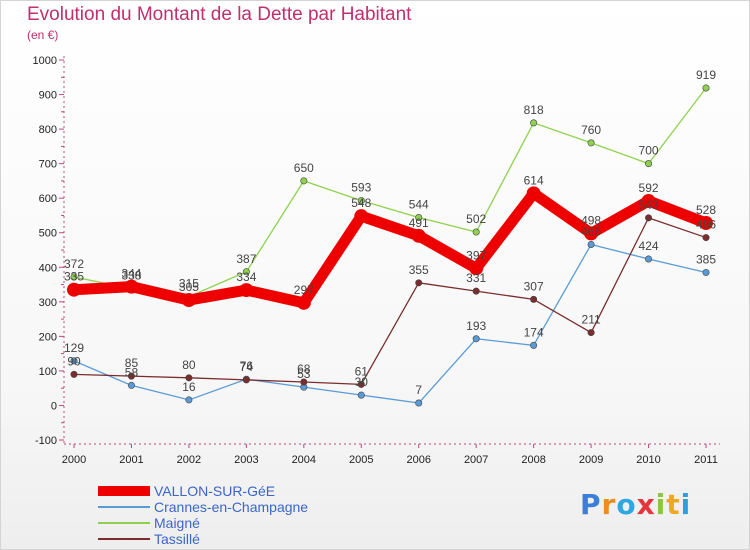 The height and width of the screenshot is (550, 750). What do you see at coordinates (534, 286) in the screenshot?
I see `data-label: 307` at bounding box center [534, 286].